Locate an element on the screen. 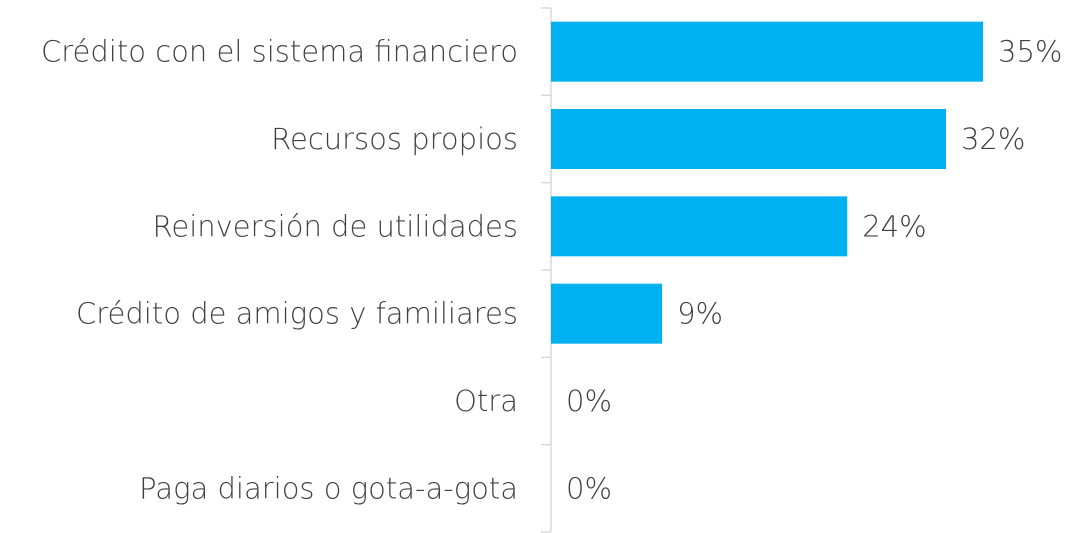 Image resolution: width=1081 pixels, height=533 pixels. value-label: 32% is located at coordinates (993, 139).